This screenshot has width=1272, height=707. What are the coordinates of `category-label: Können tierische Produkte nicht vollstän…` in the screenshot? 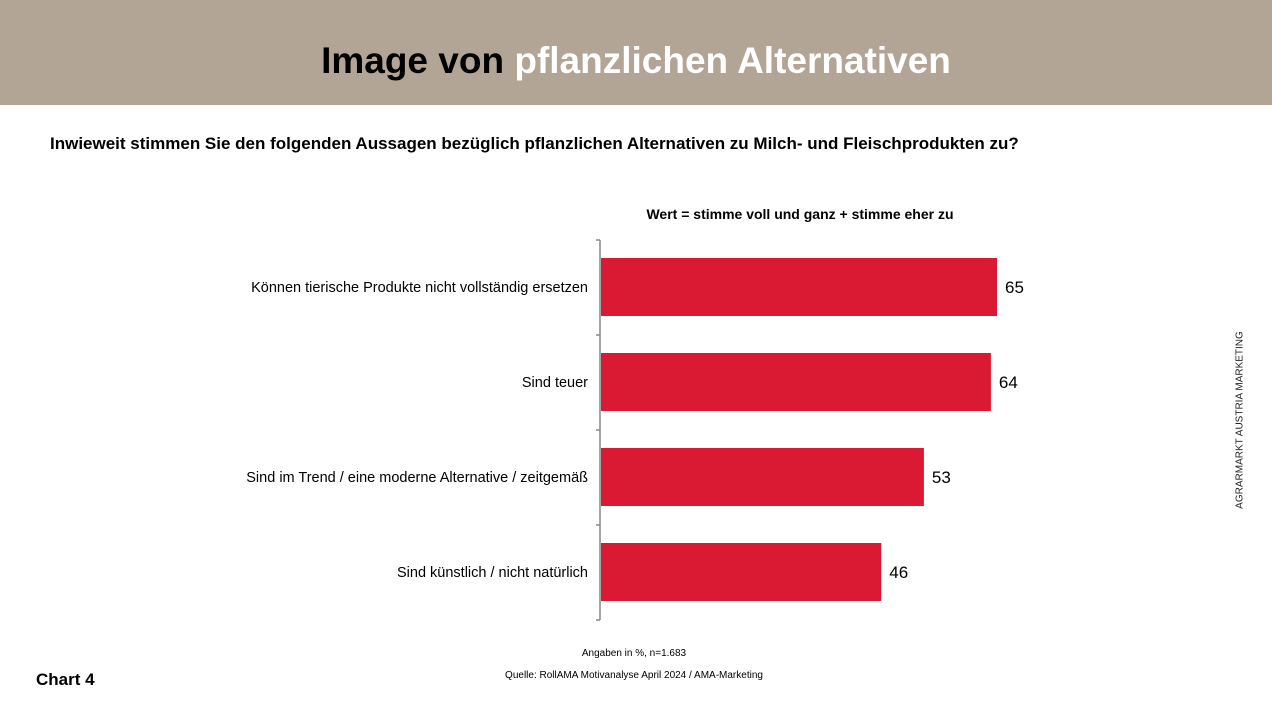 It's located at (419, 288).